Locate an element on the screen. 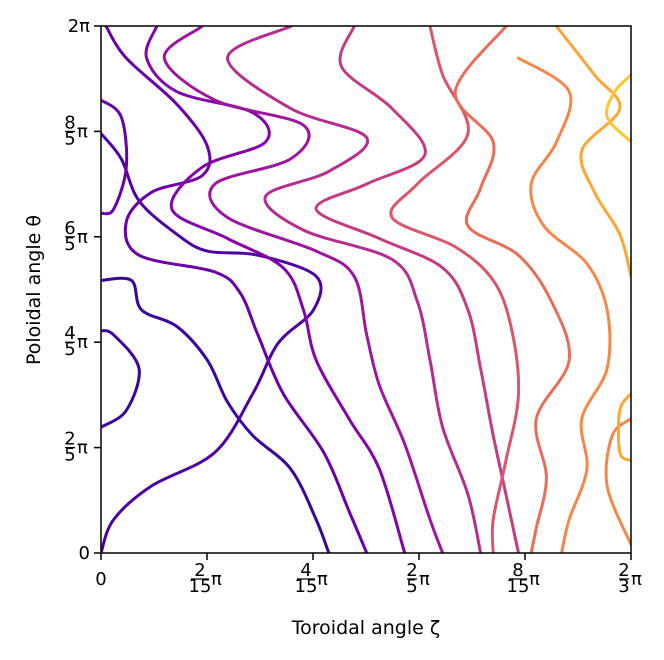 The height and width of the screenshot is (660, 664). y-axis-label: Poloidal angle θ is located at coordinates (34, 290).